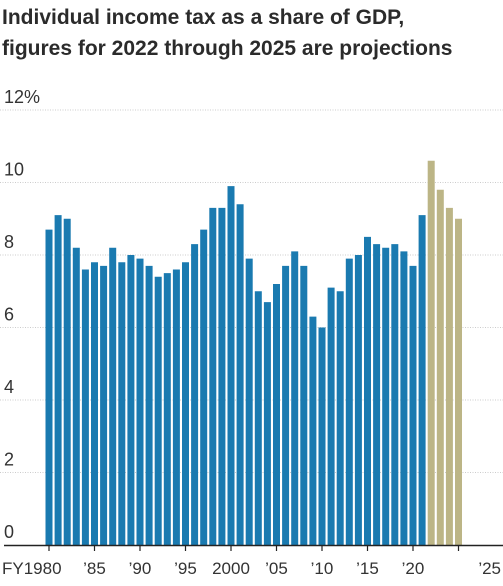  I want to click on y-tick-label: 10, so click(14, 170).